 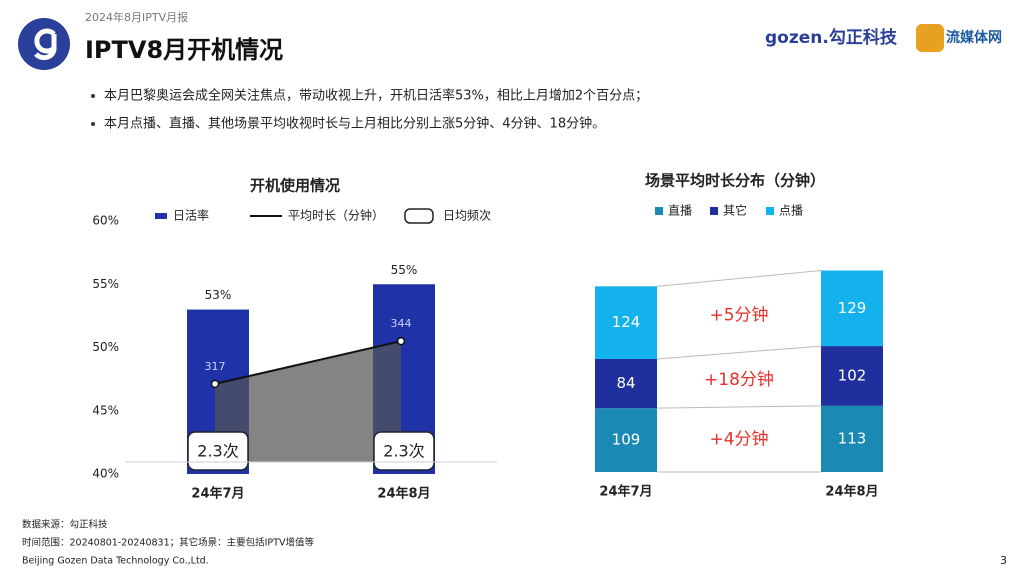 I want to click on time-range: 时间范围：20240801-20240831；其它场景：主要包括IPTV增值等, so click(x=168, y=543).